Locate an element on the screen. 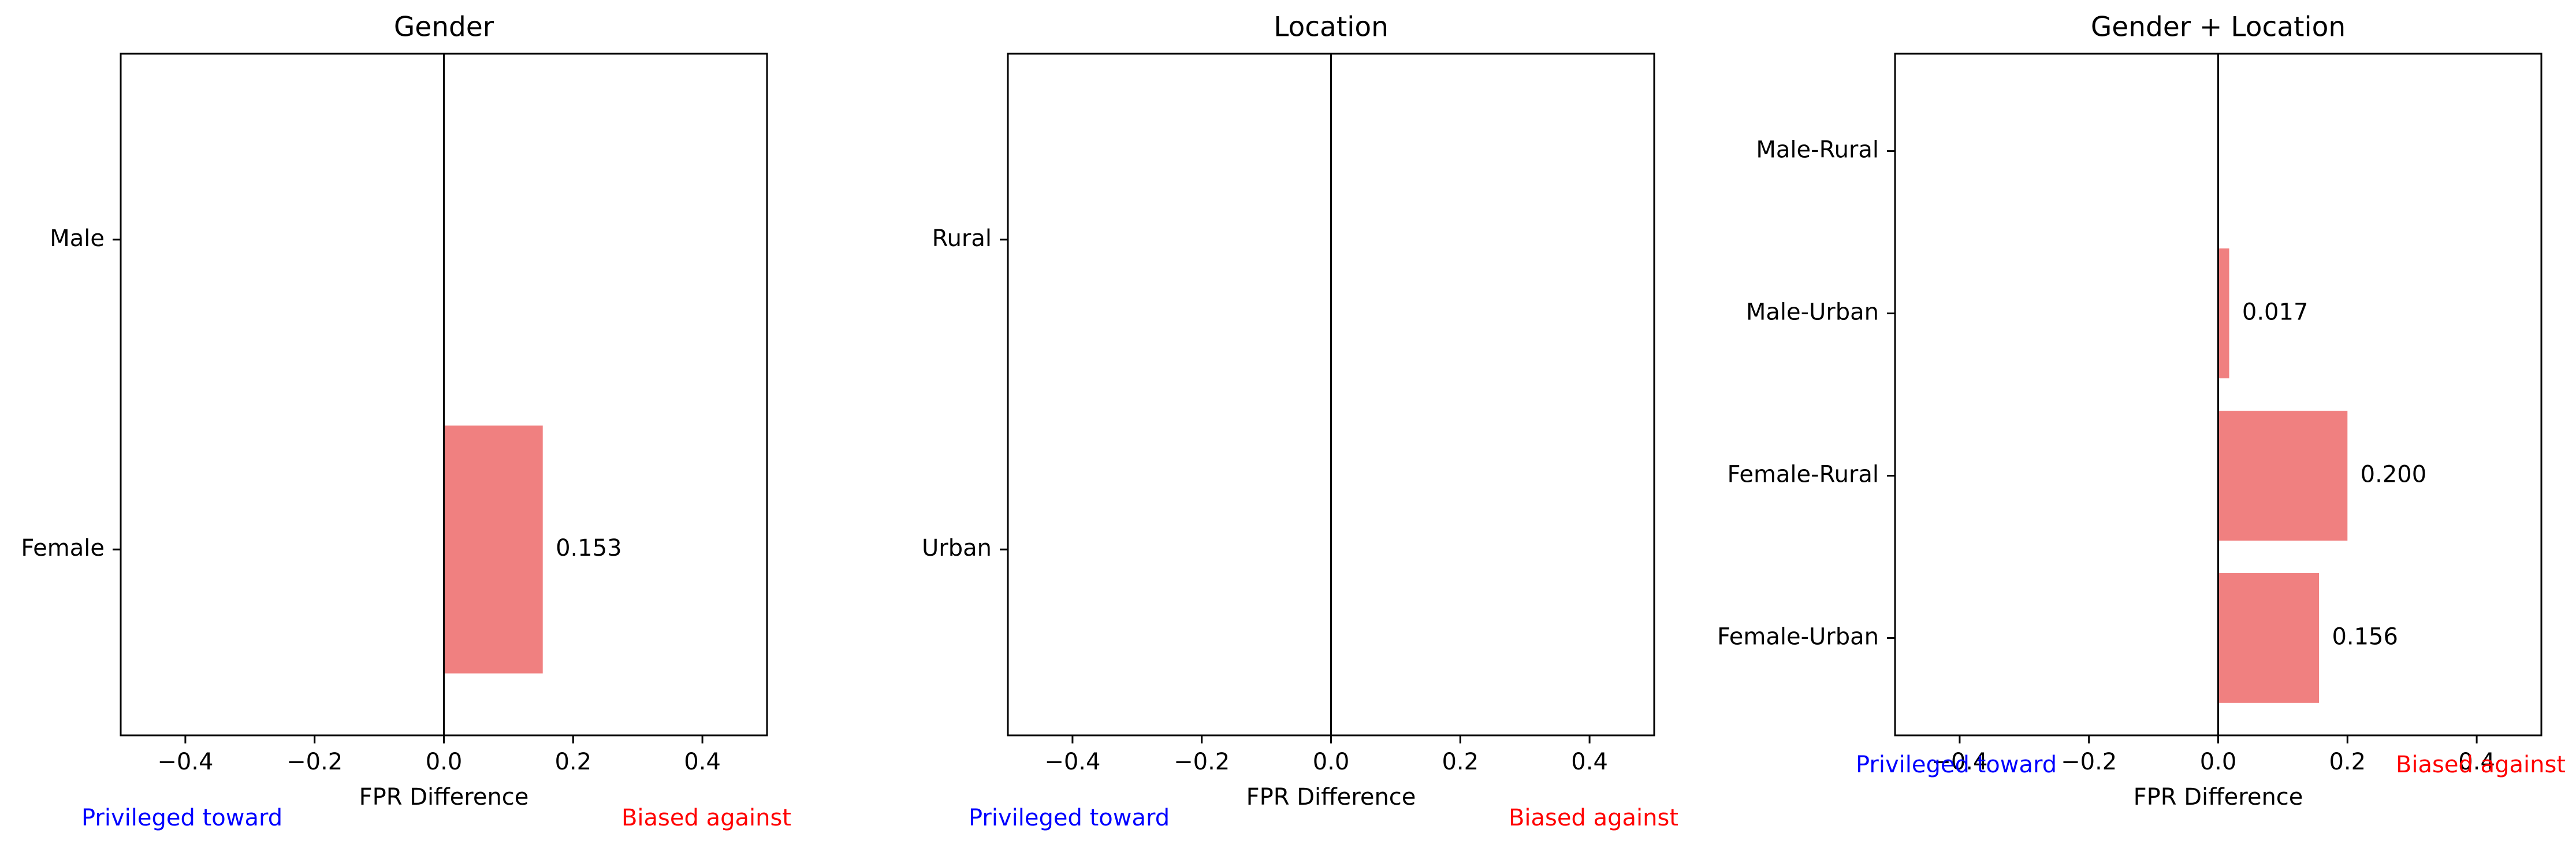  bar-female-urban is located at coordinates (2269, 638).